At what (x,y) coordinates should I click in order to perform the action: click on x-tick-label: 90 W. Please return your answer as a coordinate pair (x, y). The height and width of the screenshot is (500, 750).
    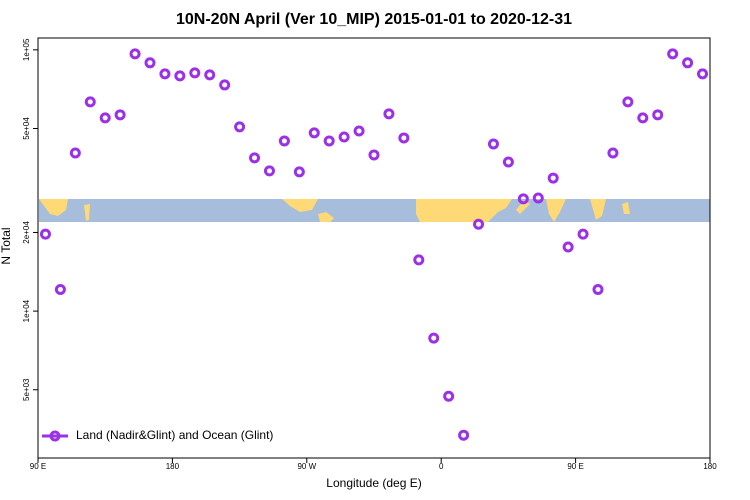
    Looking at the image, I should click on (306, 466).